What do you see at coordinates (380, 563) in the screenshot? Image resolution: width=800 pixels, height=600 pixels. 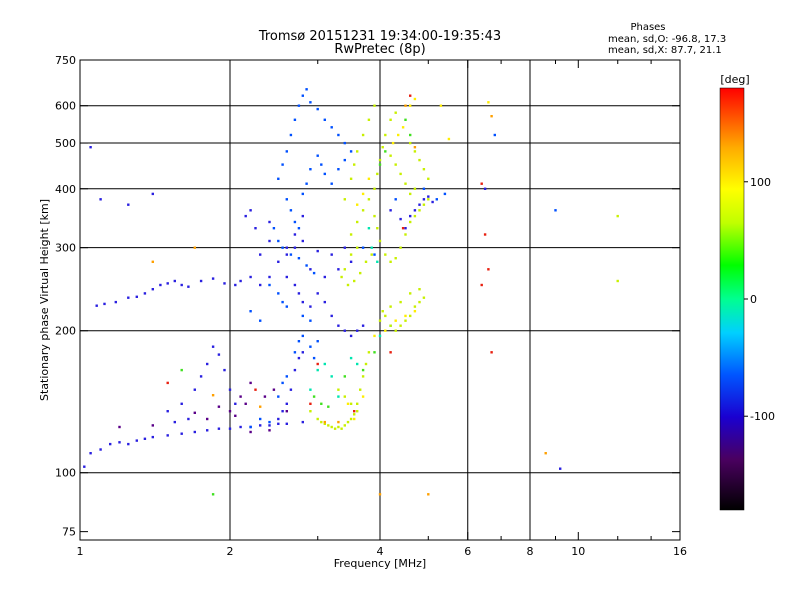 I see `x-axis-label: Frequency [MHz]` at bounding box center [380, 563].